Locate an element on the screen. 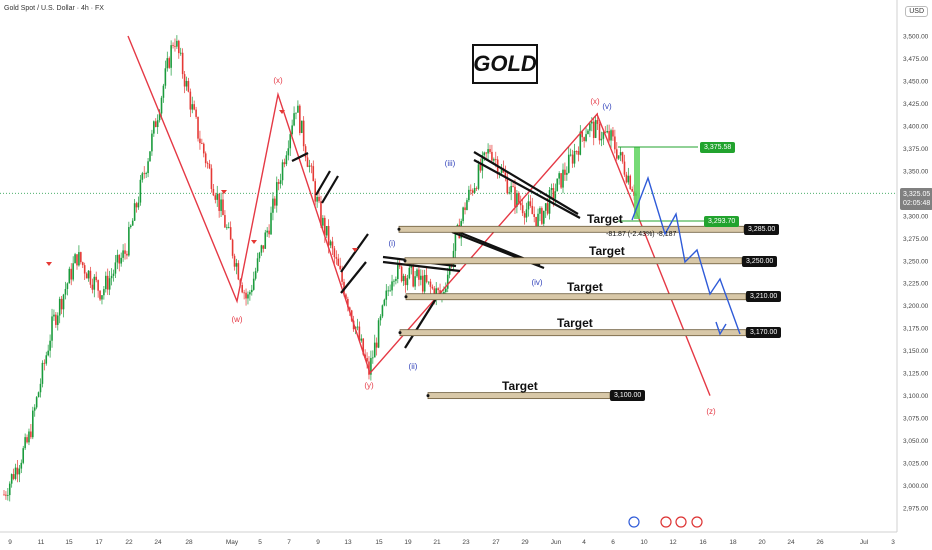  x-tick-label: May is located at coordinates (232, 542).